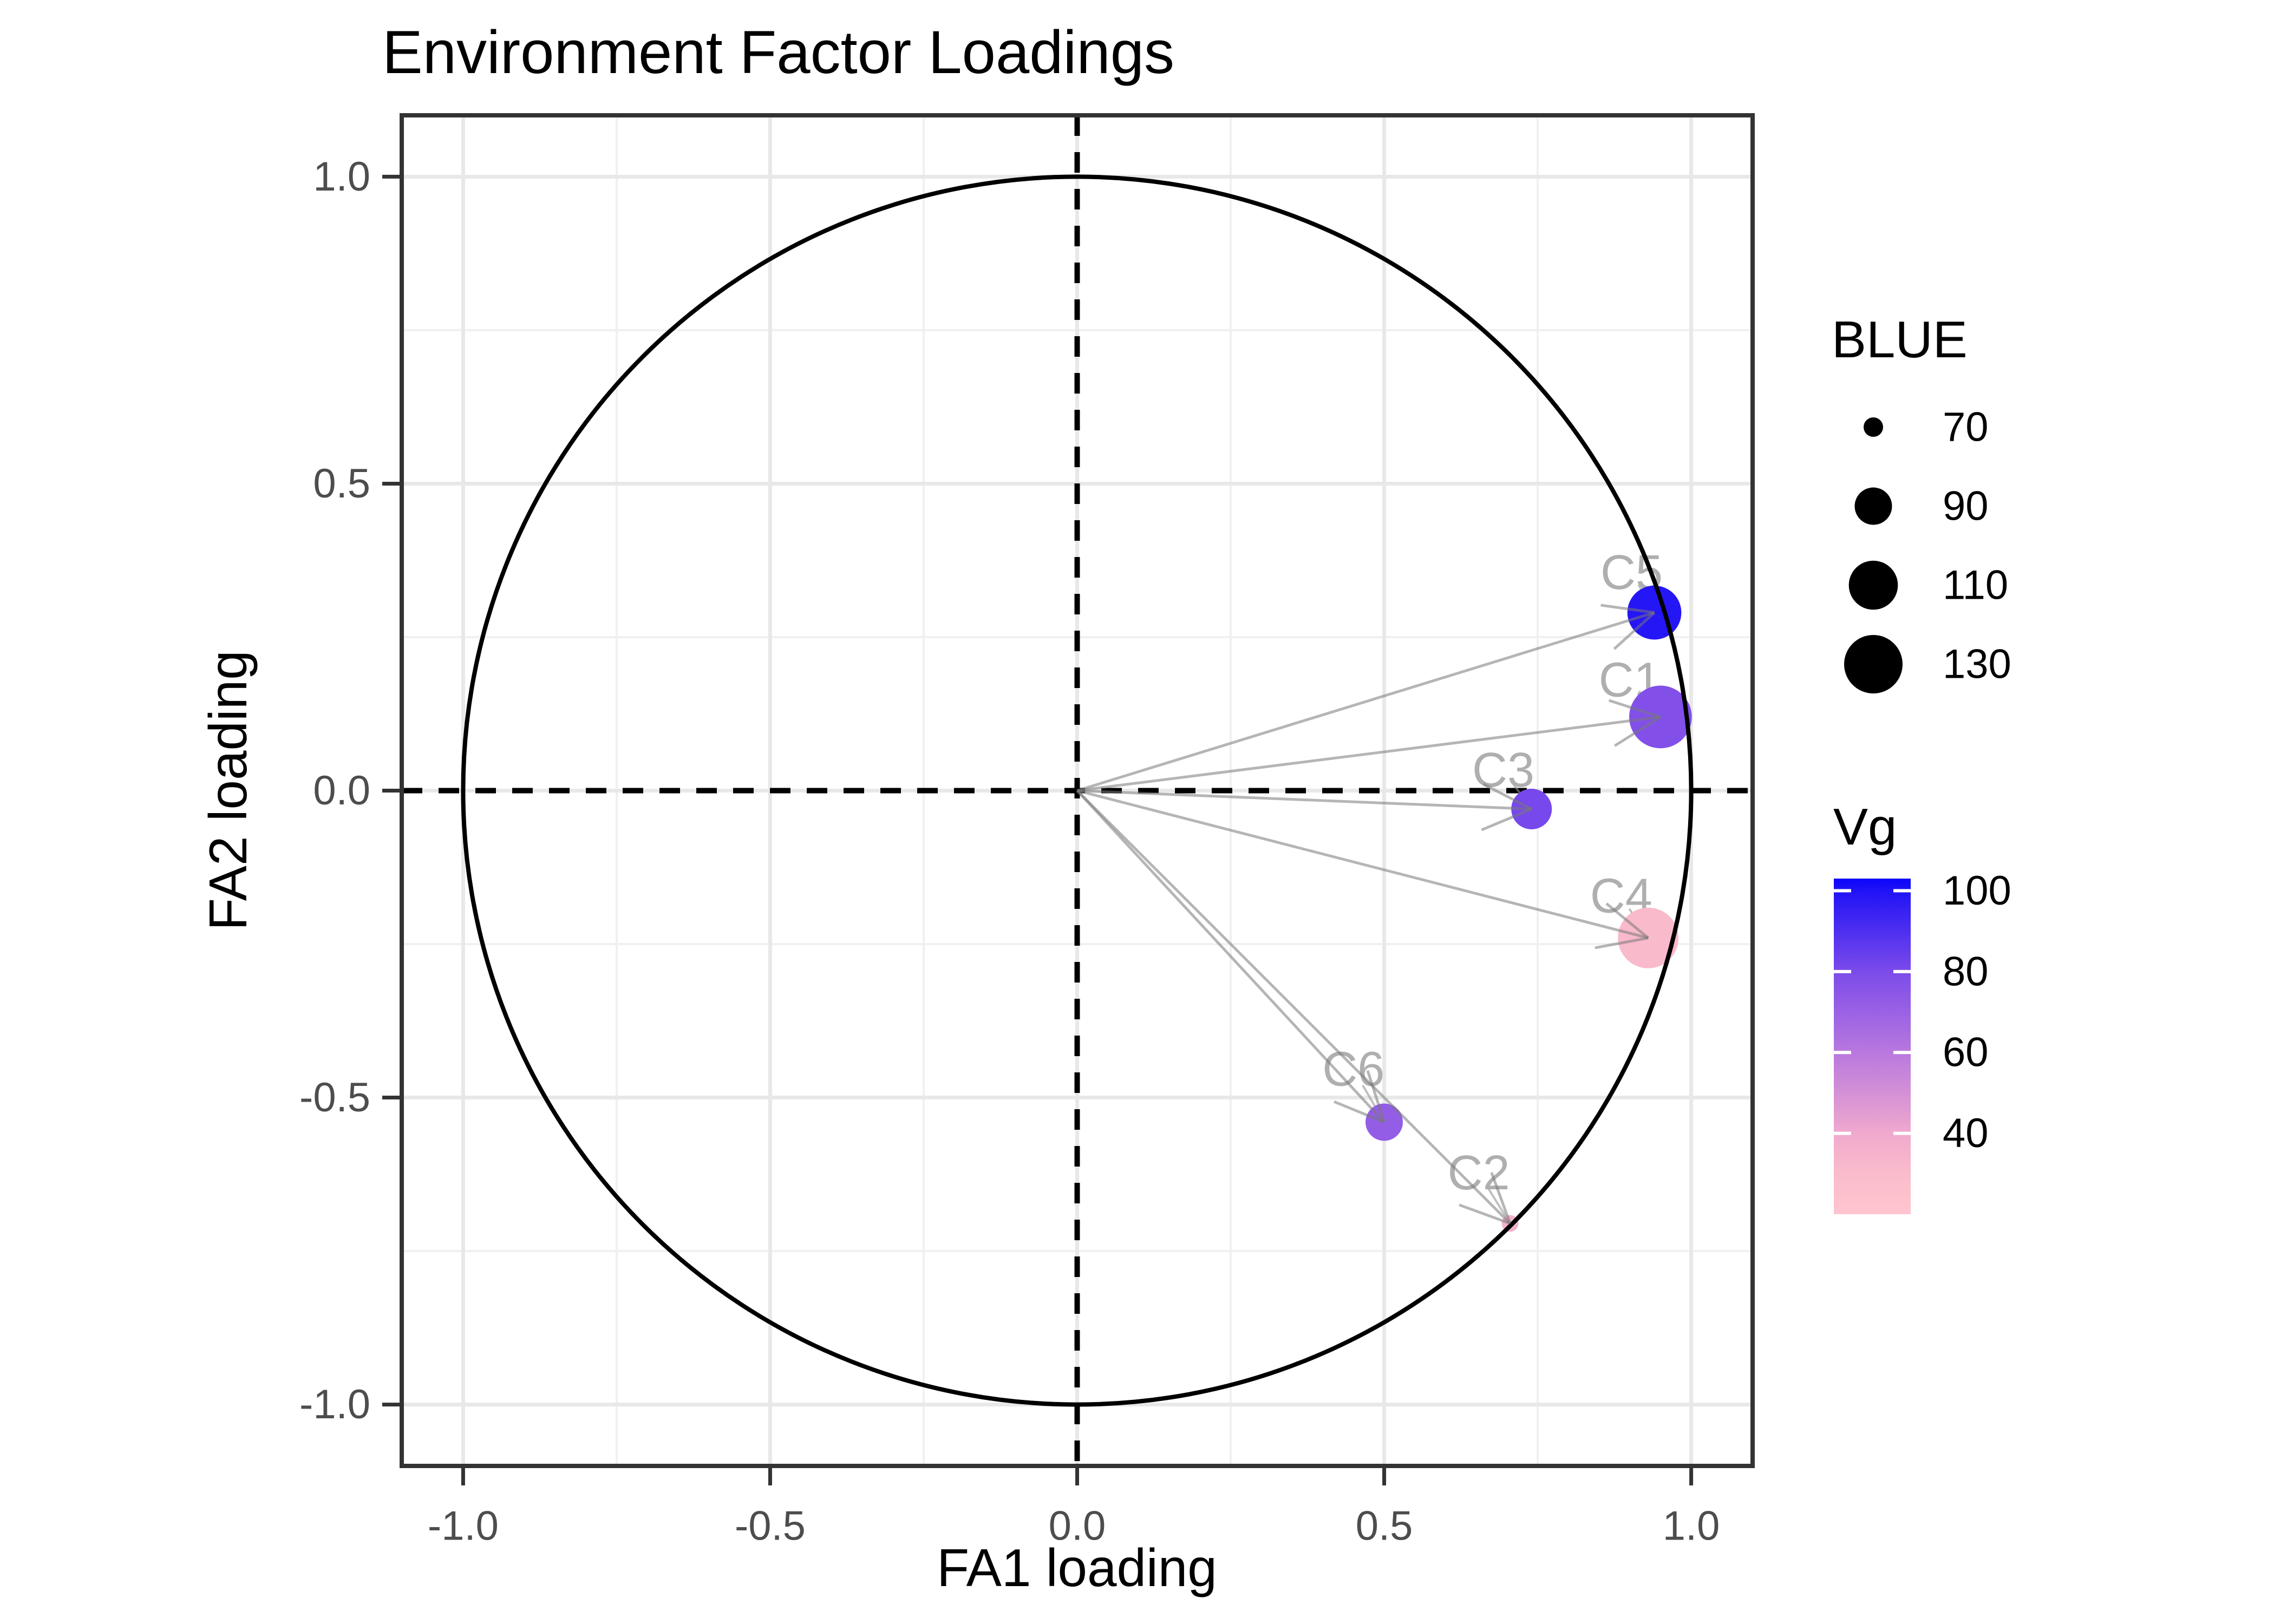 The height and width of the screenshot is (1624, 2274). I want to click on vg-colorbar, so click(1873, 1046).